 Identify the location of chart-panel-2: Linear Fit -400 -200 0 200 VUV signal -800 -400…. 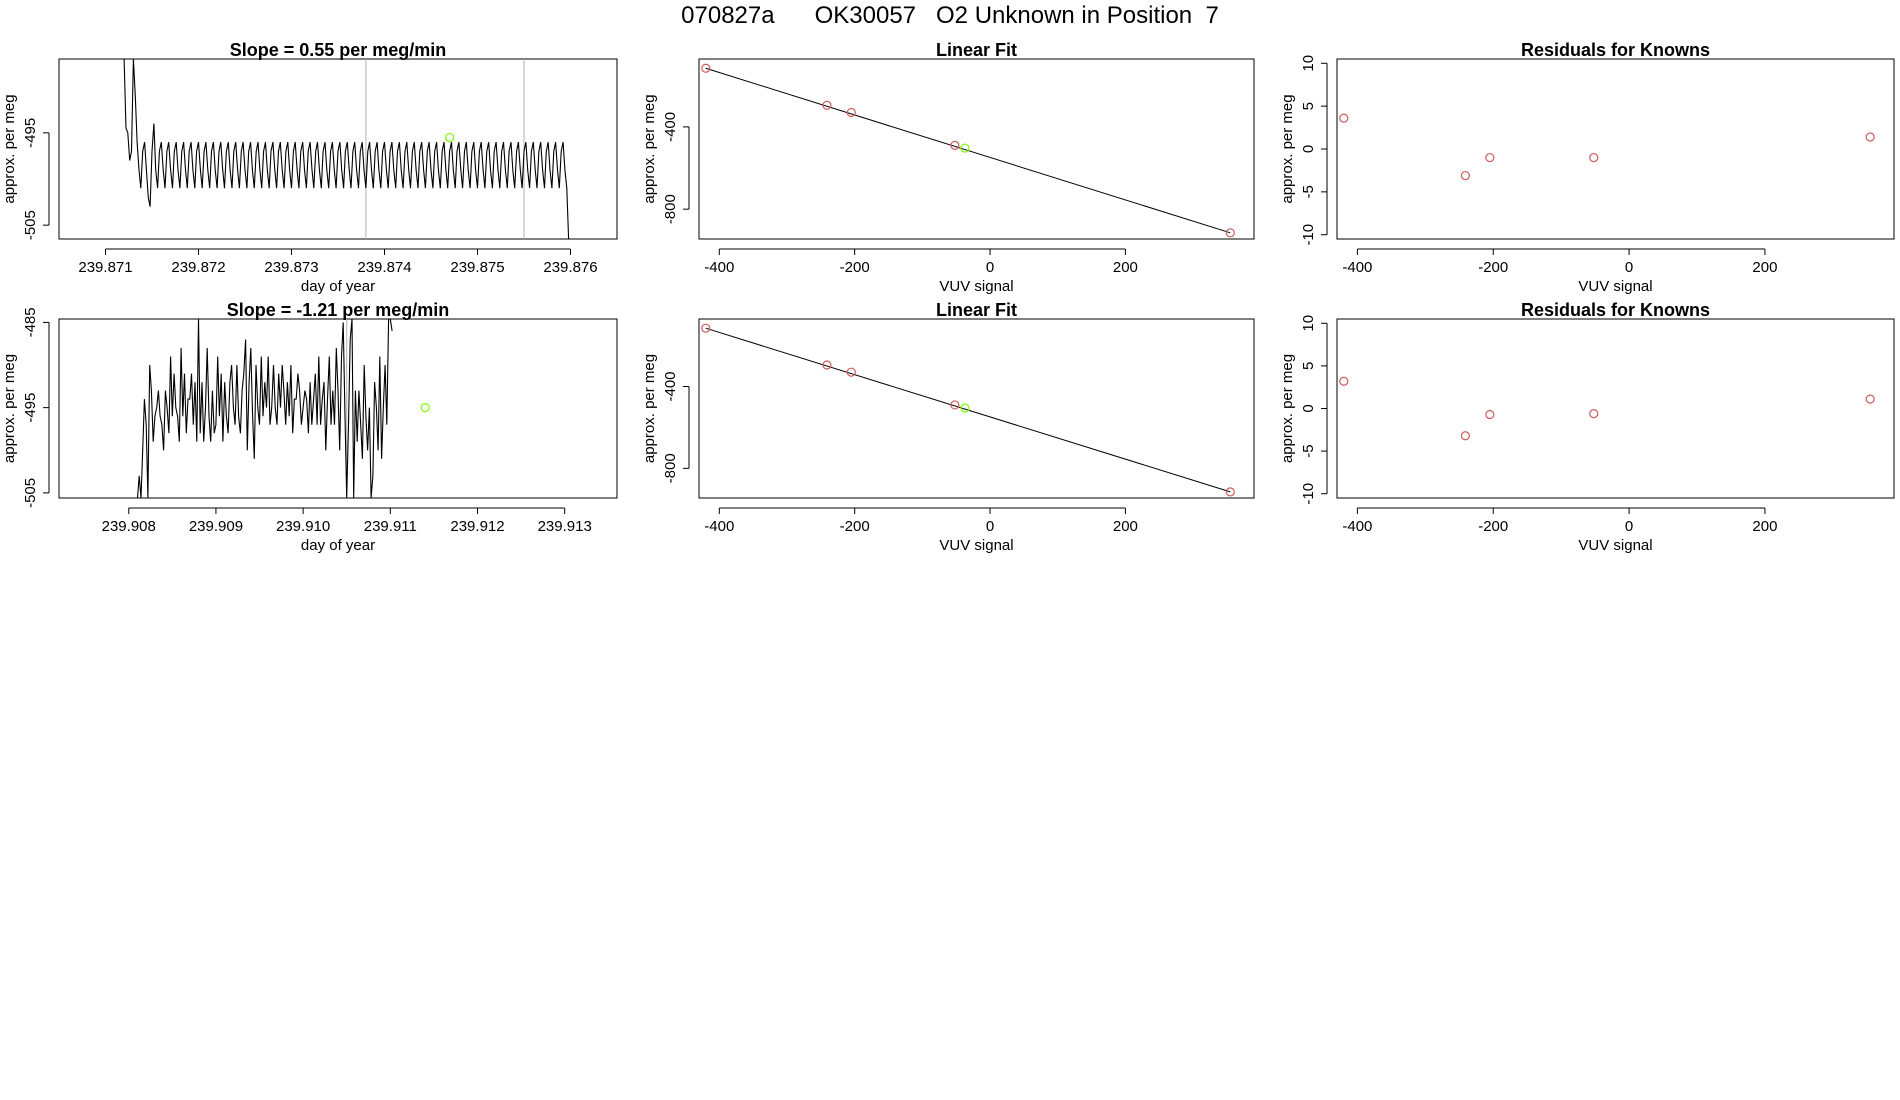
(948, 167).